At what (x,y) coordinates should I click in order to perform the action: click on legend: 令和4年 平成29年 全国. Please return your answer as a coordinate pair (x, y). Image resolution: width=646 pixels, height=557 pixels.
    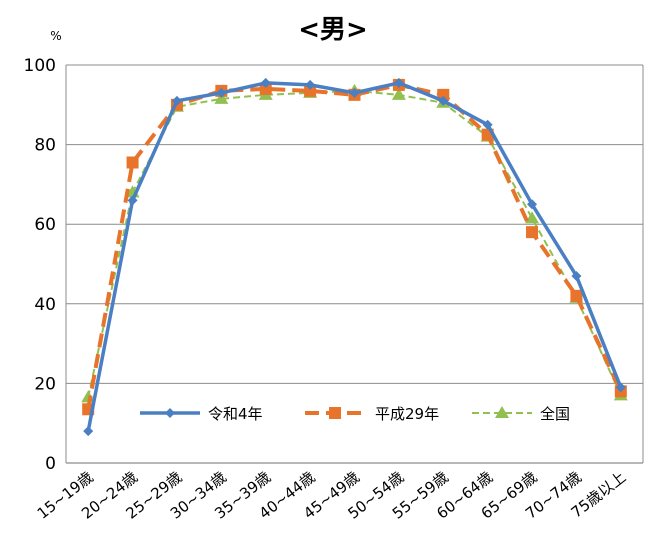
    Looking at the image, I should click on (367, 413).